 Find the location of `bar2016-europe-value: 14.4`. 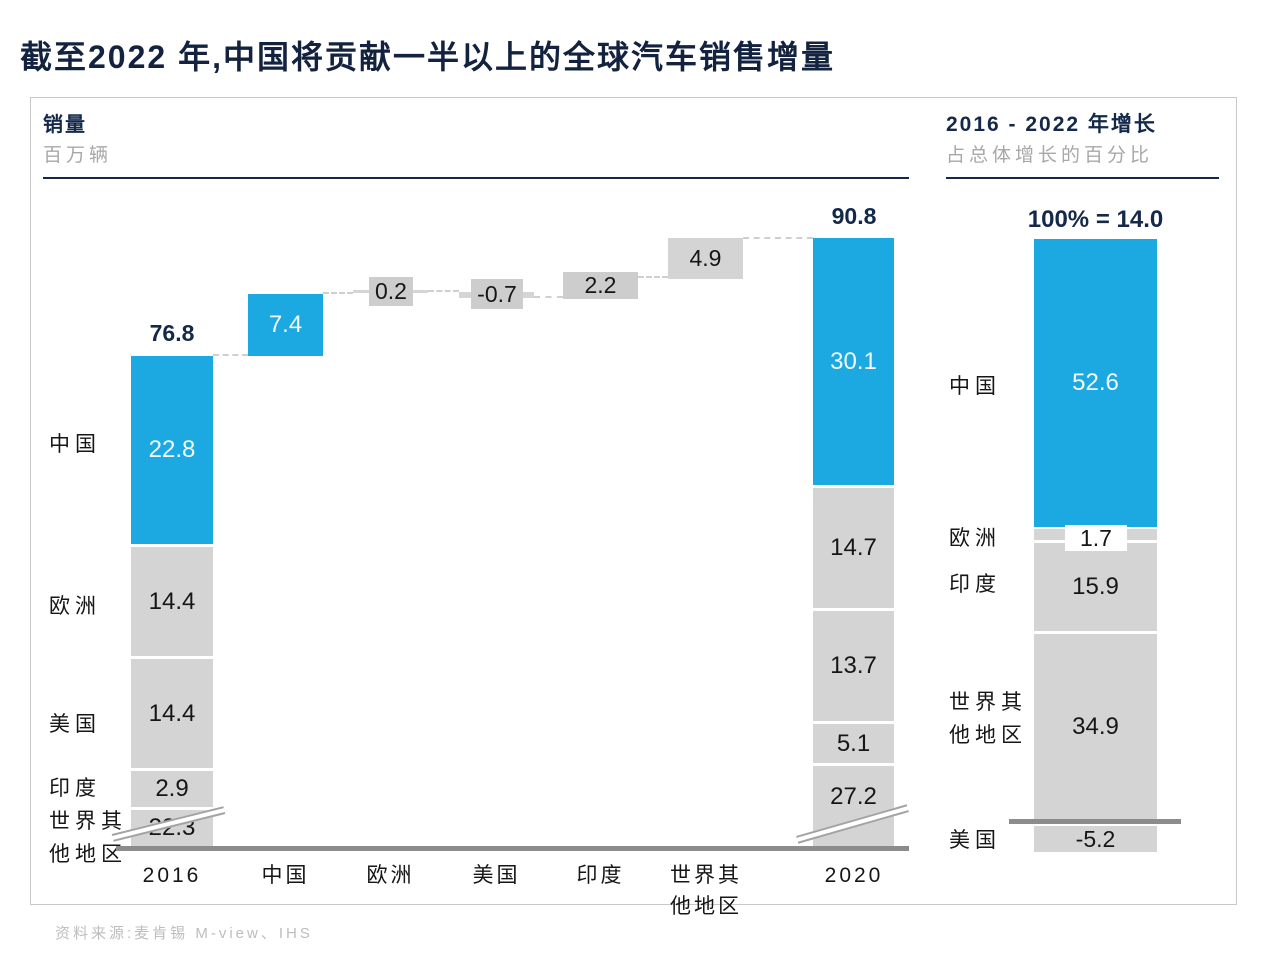

bar2016-europe-value: 14.4 is located at coordinates (172, 601).